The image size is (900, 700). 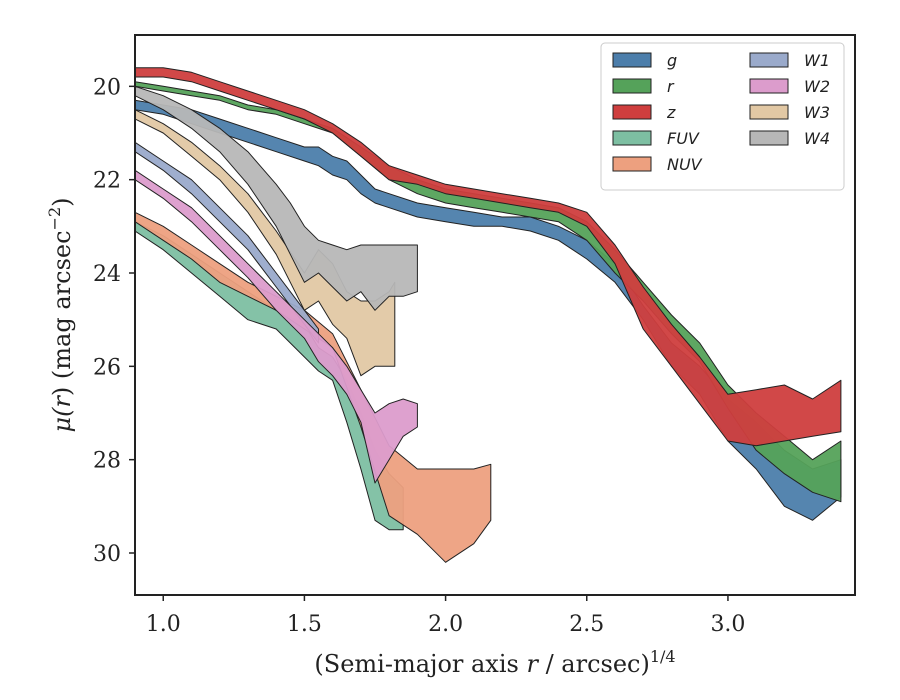 What do you see at coordinates (817, 138) in the screenshot?
I see `legend-label-w4: W4` at bounding box center [817, 138].